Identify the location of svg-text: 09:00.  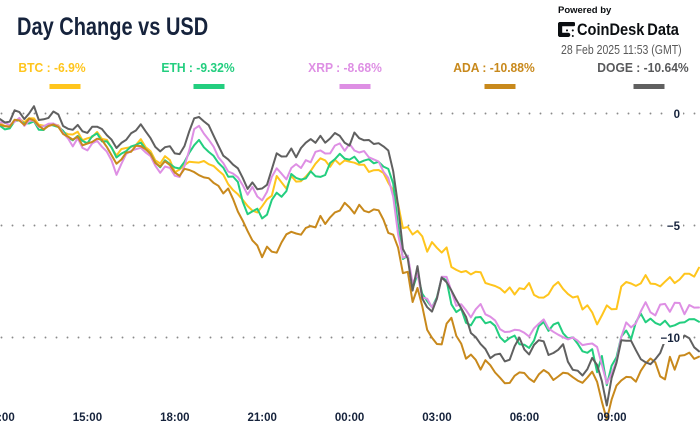
(611, 418).